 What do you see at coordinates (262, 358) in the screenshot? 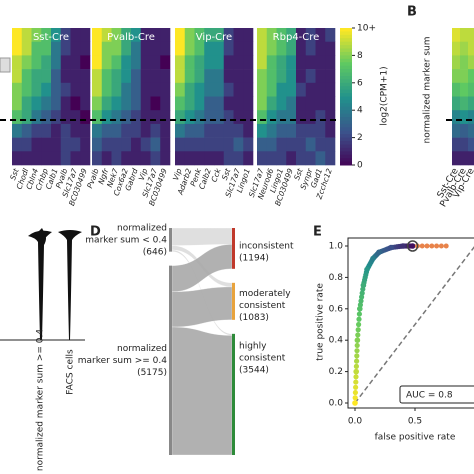
I see `node-label: consistent` at bounding box center [262, 358].